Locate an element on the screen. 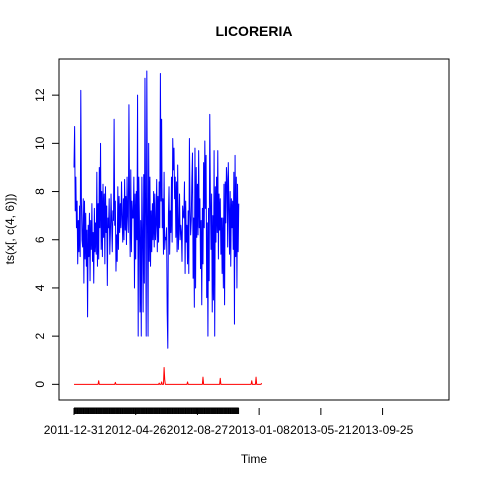 The image size is (480, 480). x-tick-label: 2011-12-31 is located at coordinates (74, 430).